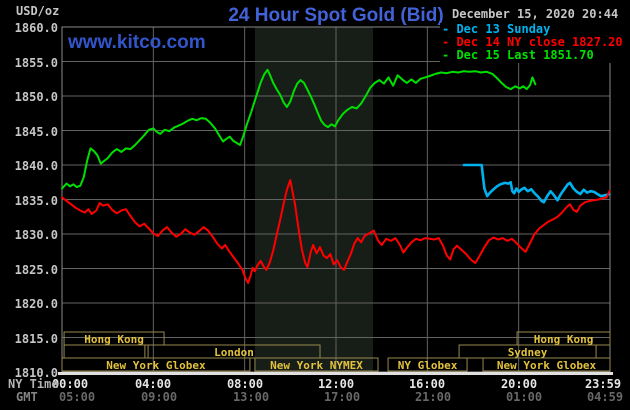  What do you see at coordinates (104, 351) in the screenshot?
I see `session-box` at bounding box center [104, 351].